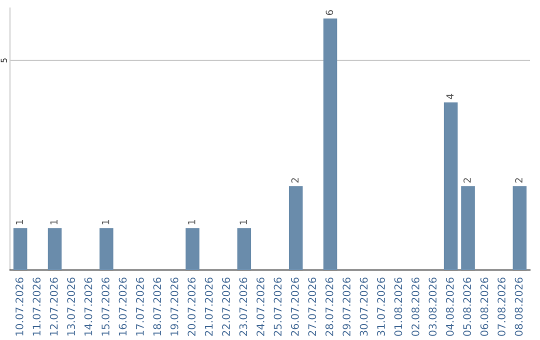 Image resolution: width=540 pixels, height=340 pixels. I want to click on x-tick-label: 22.07.2026, so click(226, 307).